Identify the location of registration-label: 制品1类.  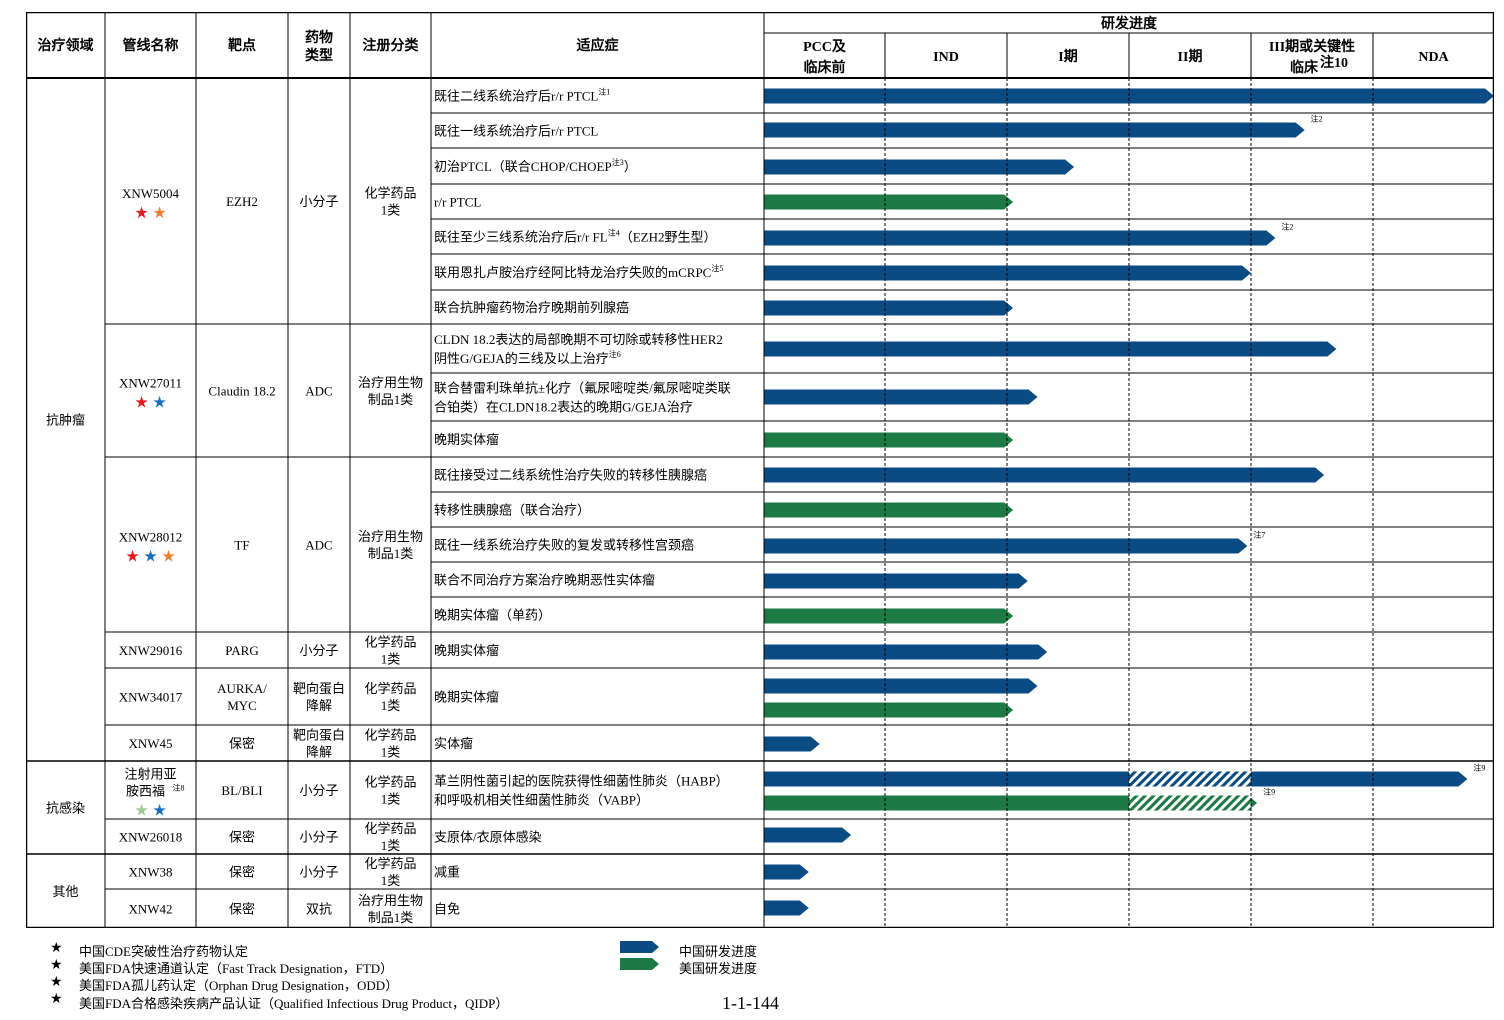
(391, 917).